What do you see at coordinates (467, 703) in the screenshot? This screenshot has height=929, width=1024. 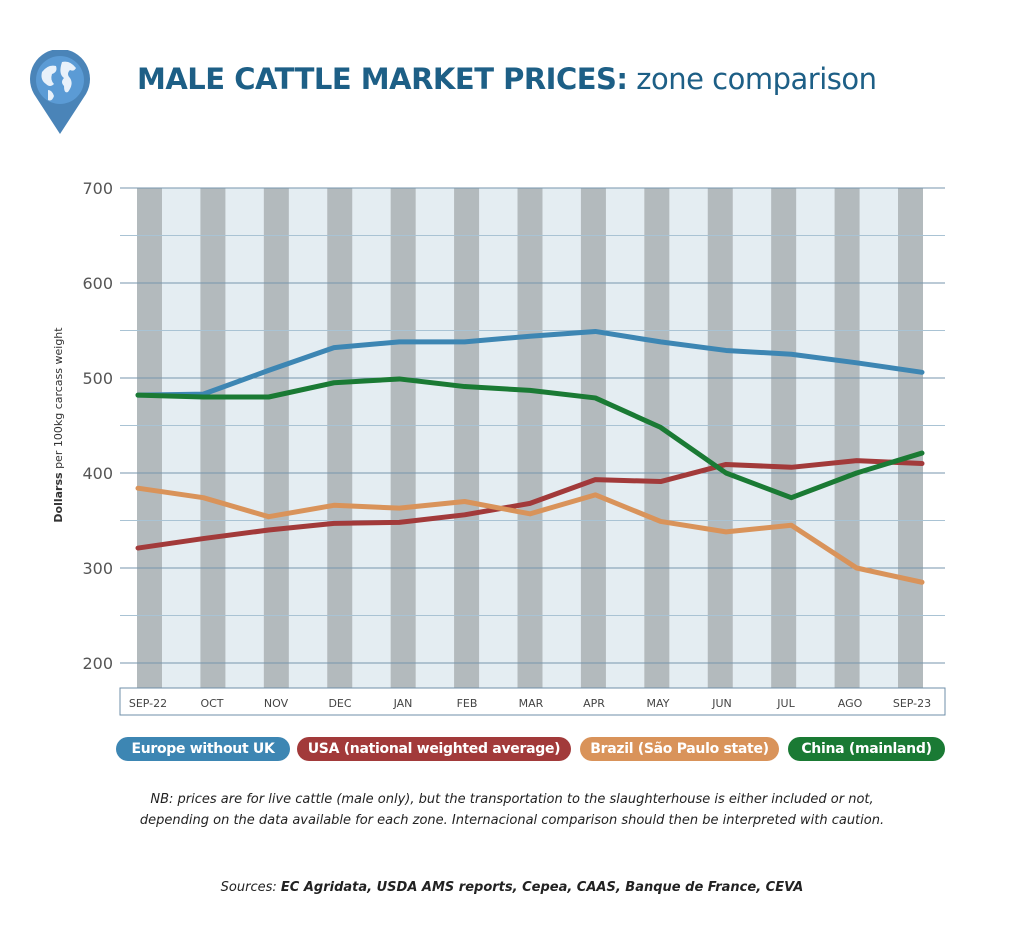 I see `x-tick-label: FEB` at bounding box center [467, 703].